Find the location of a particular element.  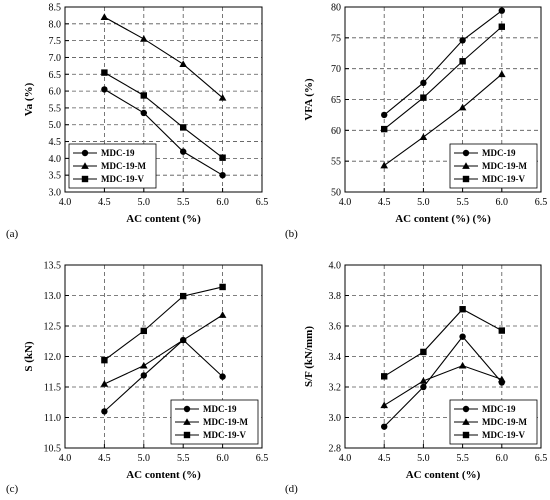

y-tick-label: 8.0 is located at coordinates (55, 24).